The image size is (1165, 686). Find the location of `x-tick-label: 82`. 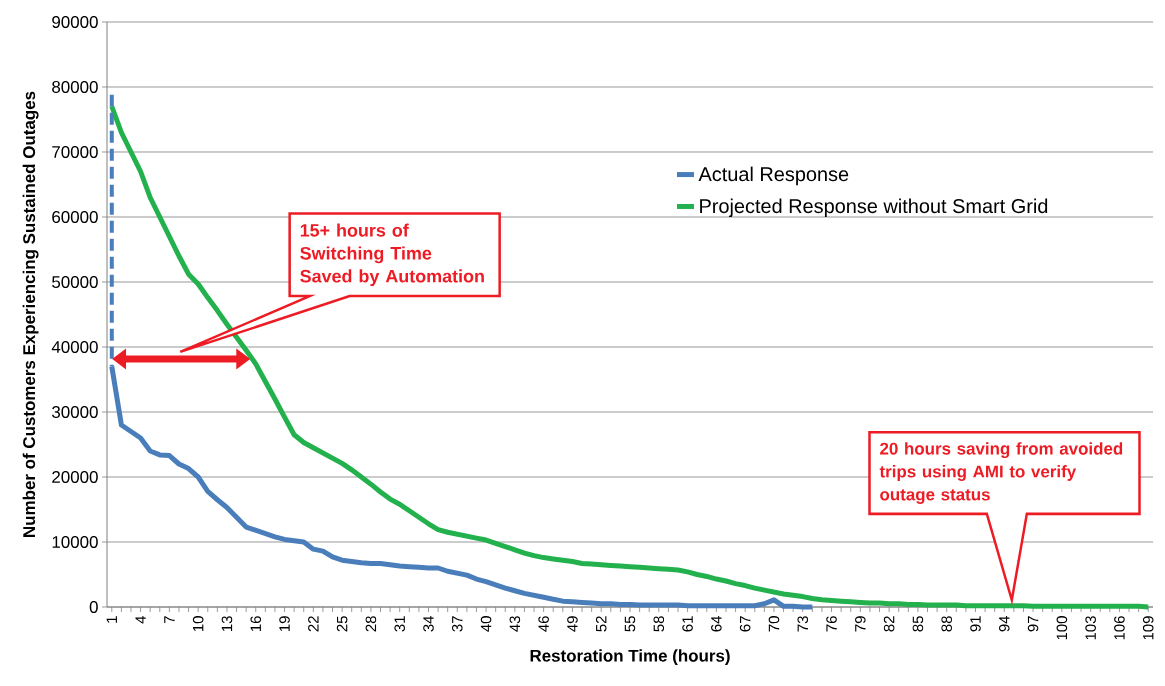

x-tick-label: 82 is located at coordinates (889, 624).